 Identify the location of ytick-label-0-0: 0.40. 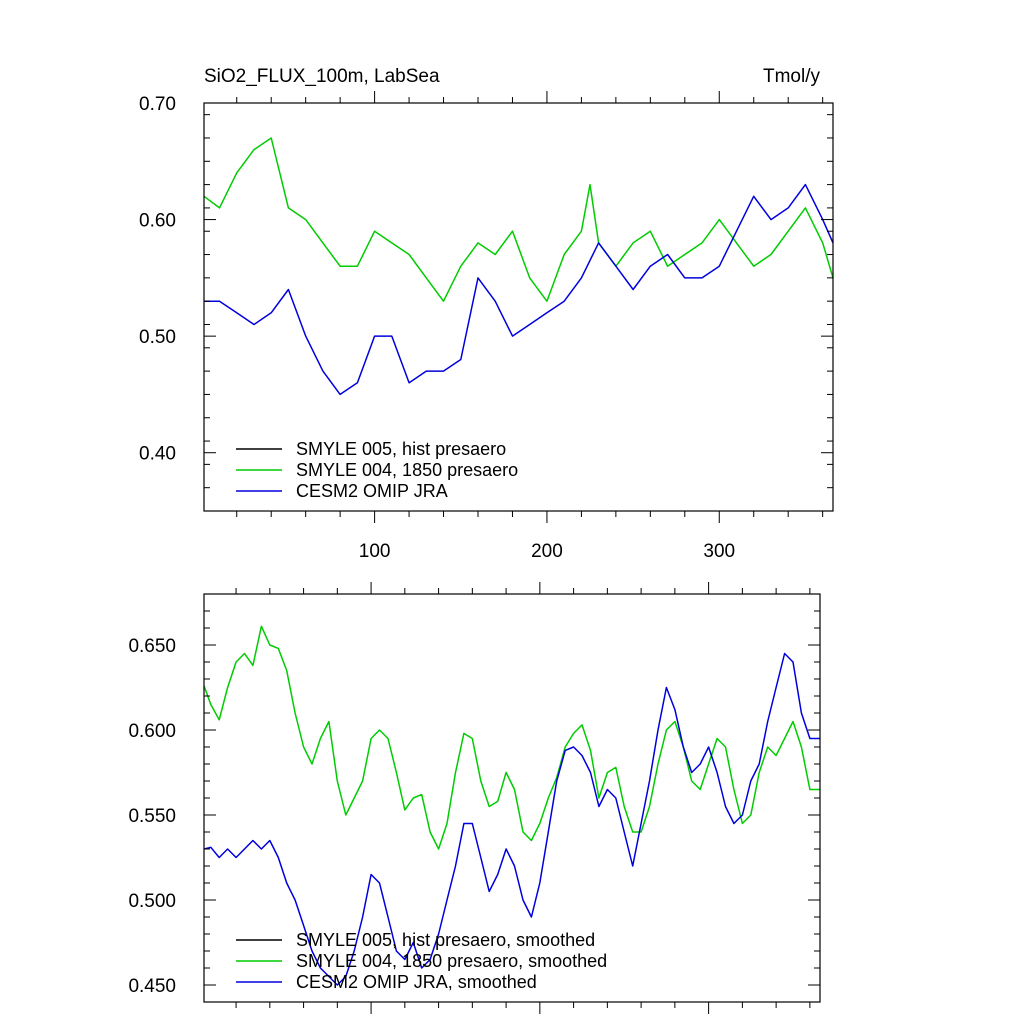
(157, 454).